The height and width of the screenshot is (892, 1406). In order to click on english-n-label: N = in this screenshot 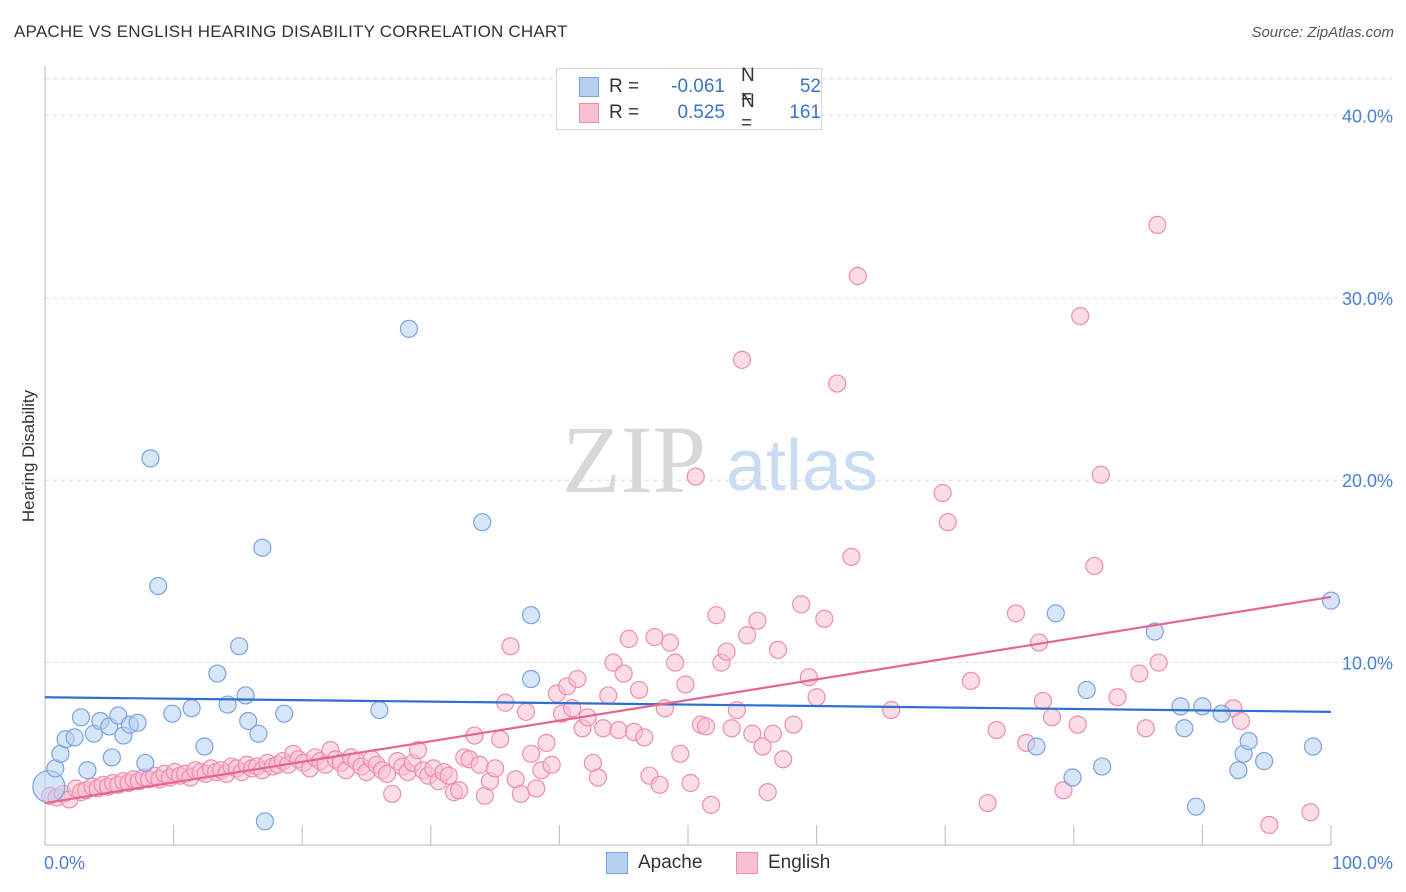, I will do `click(748, 112)`.